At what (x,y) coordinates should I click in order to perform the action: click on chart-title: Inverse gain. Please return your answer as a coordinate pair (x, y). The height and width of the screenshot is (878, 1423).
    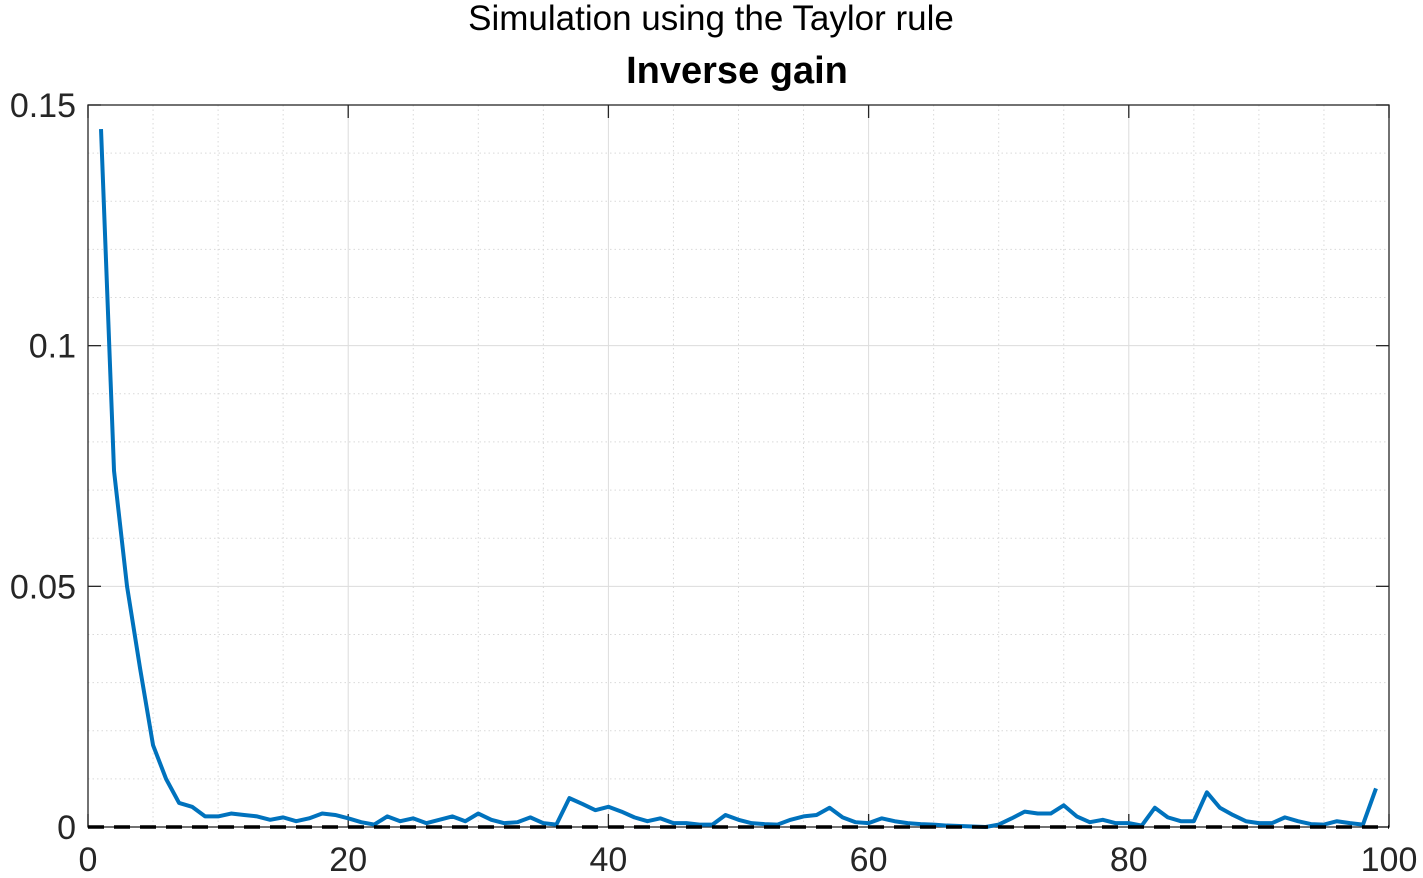
    Looking at the image, I should click on (737, 71).